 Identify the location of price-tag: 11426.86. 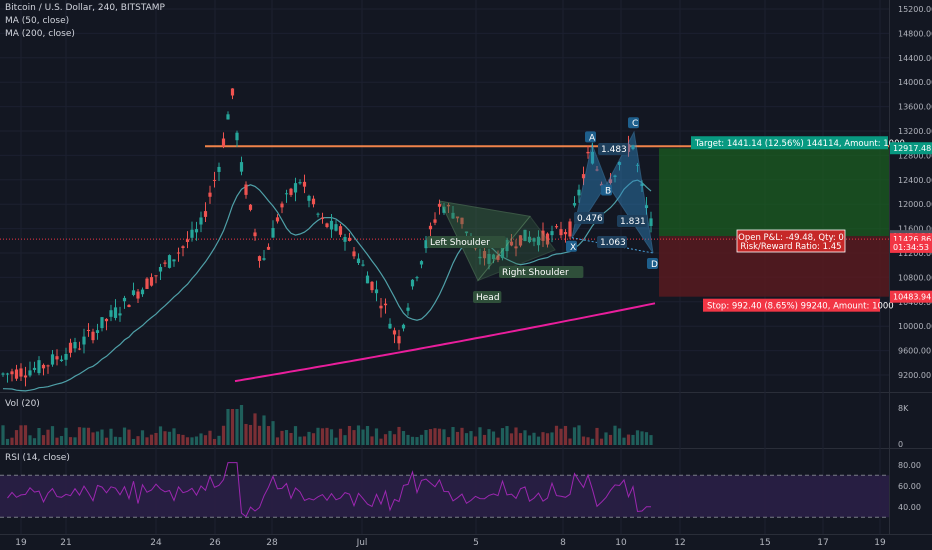
(912, 239).